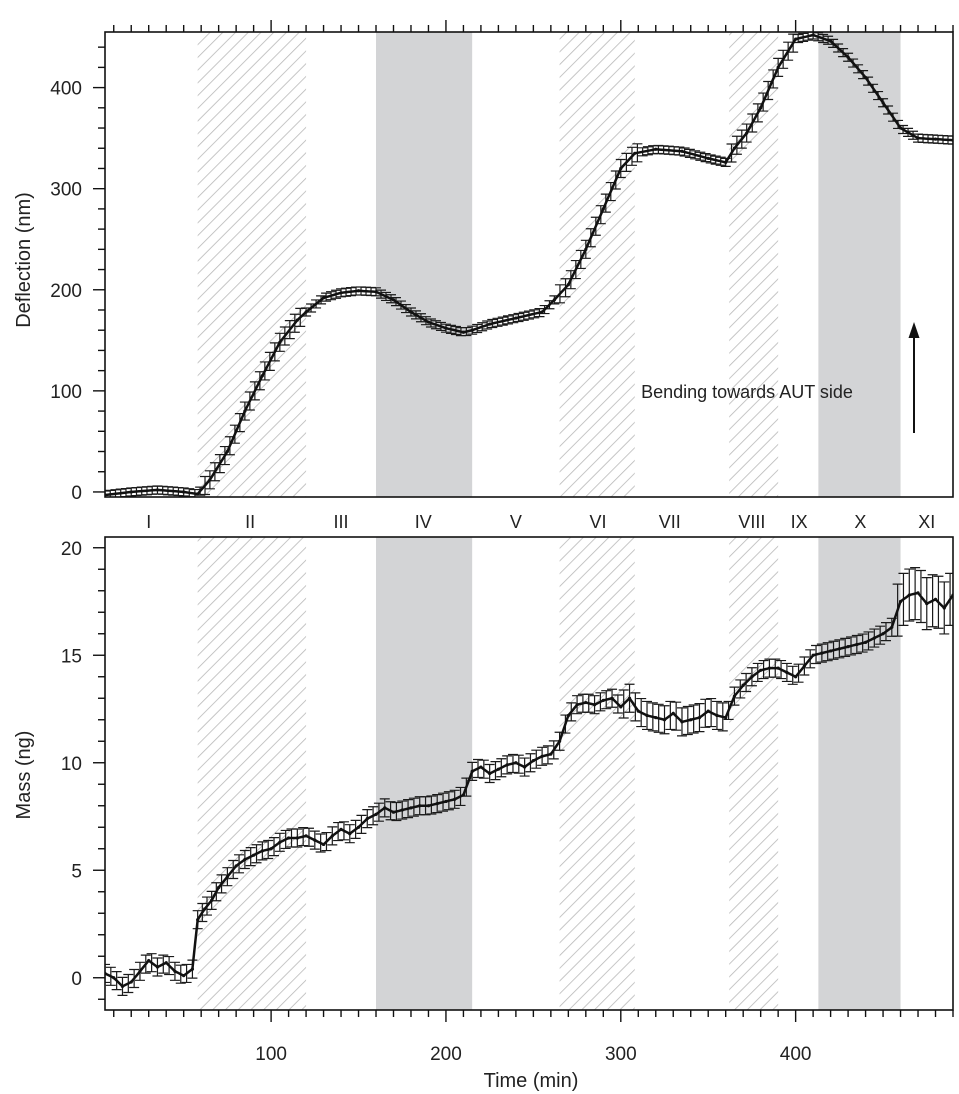 The image size is (959, 1094). What do you see at coordinates (66, 190) in the screenshot?
I see `deflection-y-tick-label: 300` at bounding box center [66, 190].